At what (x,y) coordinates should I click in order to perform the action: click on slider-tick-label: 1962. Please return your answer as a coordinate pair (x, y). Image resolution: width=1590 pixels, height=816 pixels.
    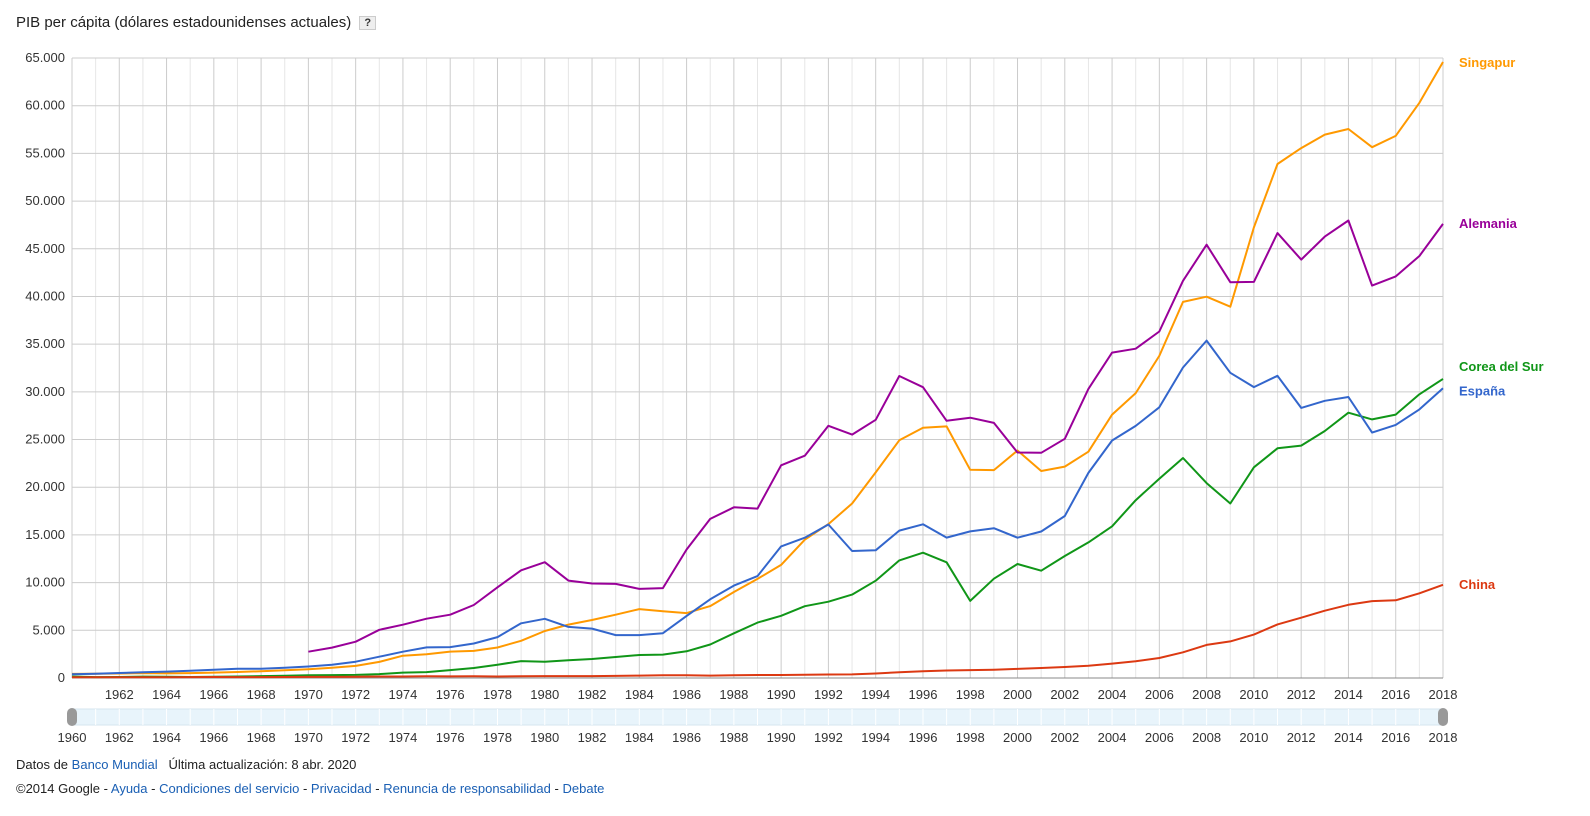
    Looking at the image, I should click on (119, 737).